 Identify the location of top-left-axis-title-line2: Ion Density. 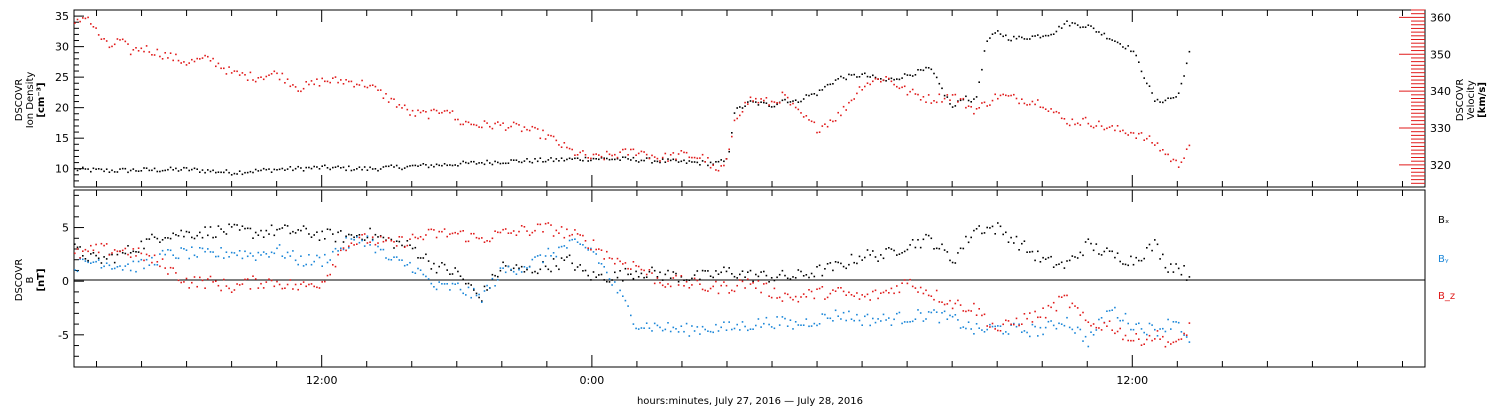
(30, 100).